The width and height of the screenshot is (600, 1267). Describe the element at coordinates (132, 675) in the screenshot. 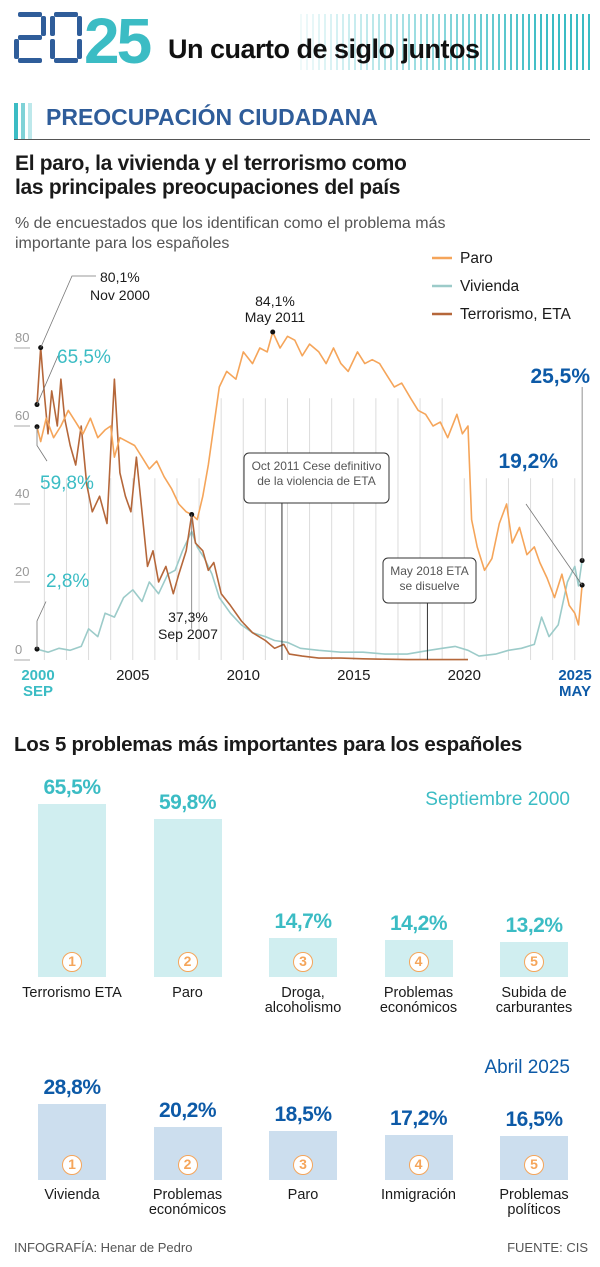

I see `x-tick-label: 2005` at that location.